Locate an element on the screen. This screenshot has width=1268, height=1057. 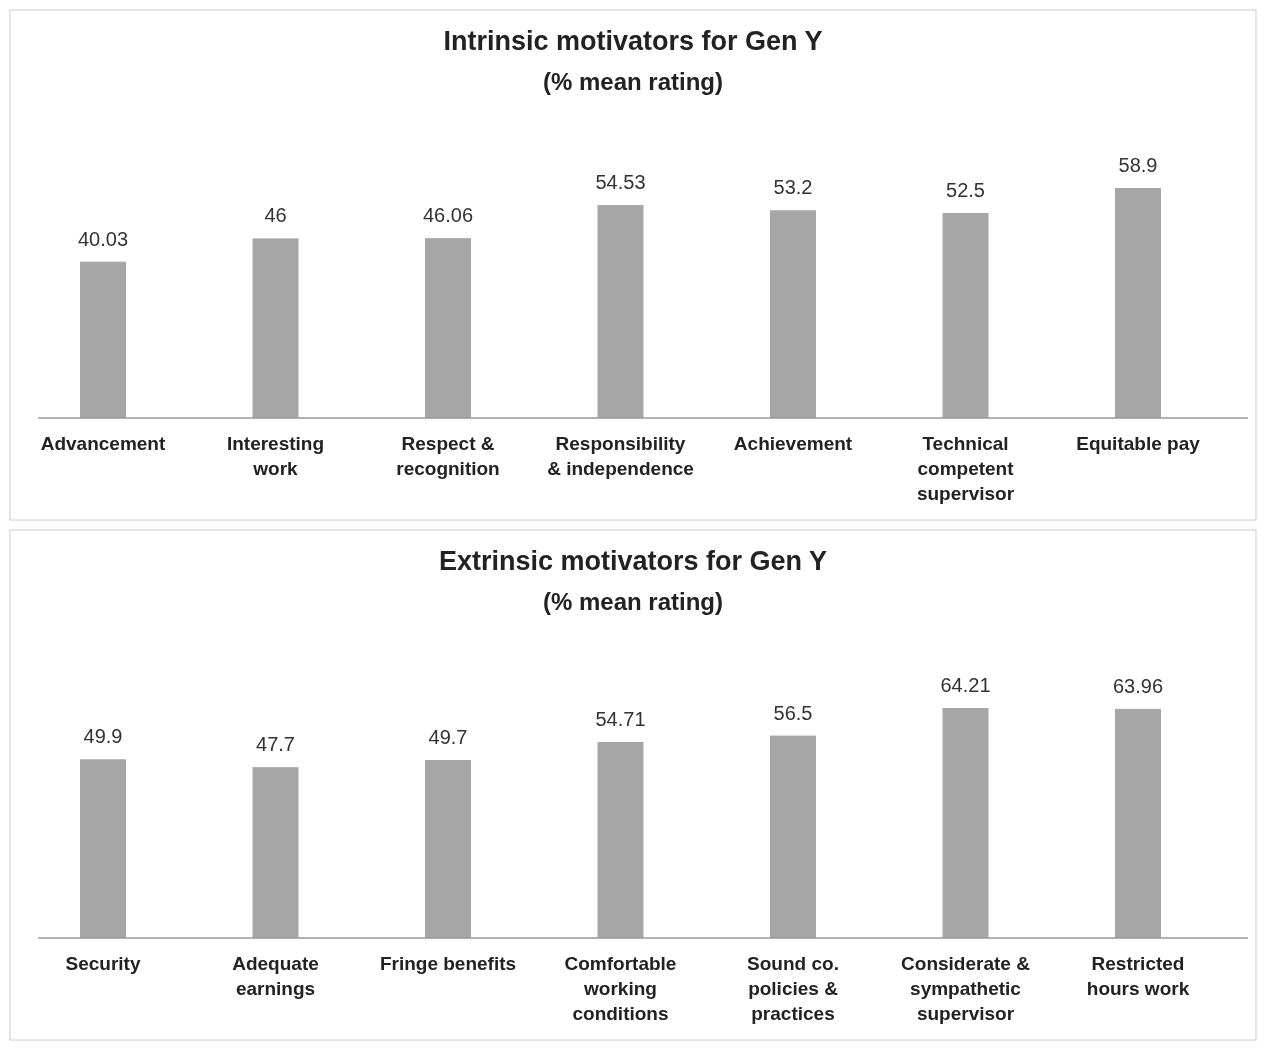
data-label: 46.06 is located at coordinates (448, 215).